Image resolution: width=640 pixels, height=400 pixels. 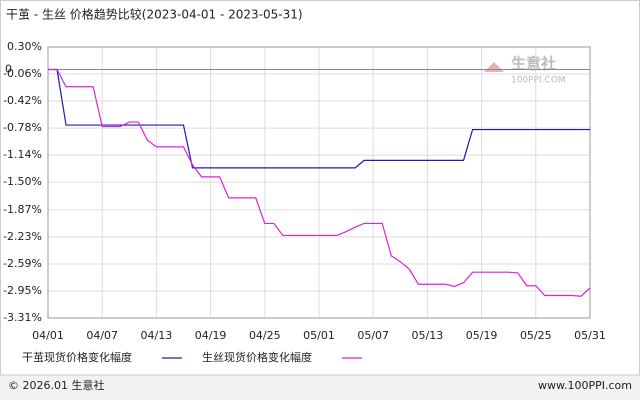 What do you see at coordinates (22, 100) in the screenshot?
I see `y-tick-label: -0.42%` at bounding box center [22, 100].